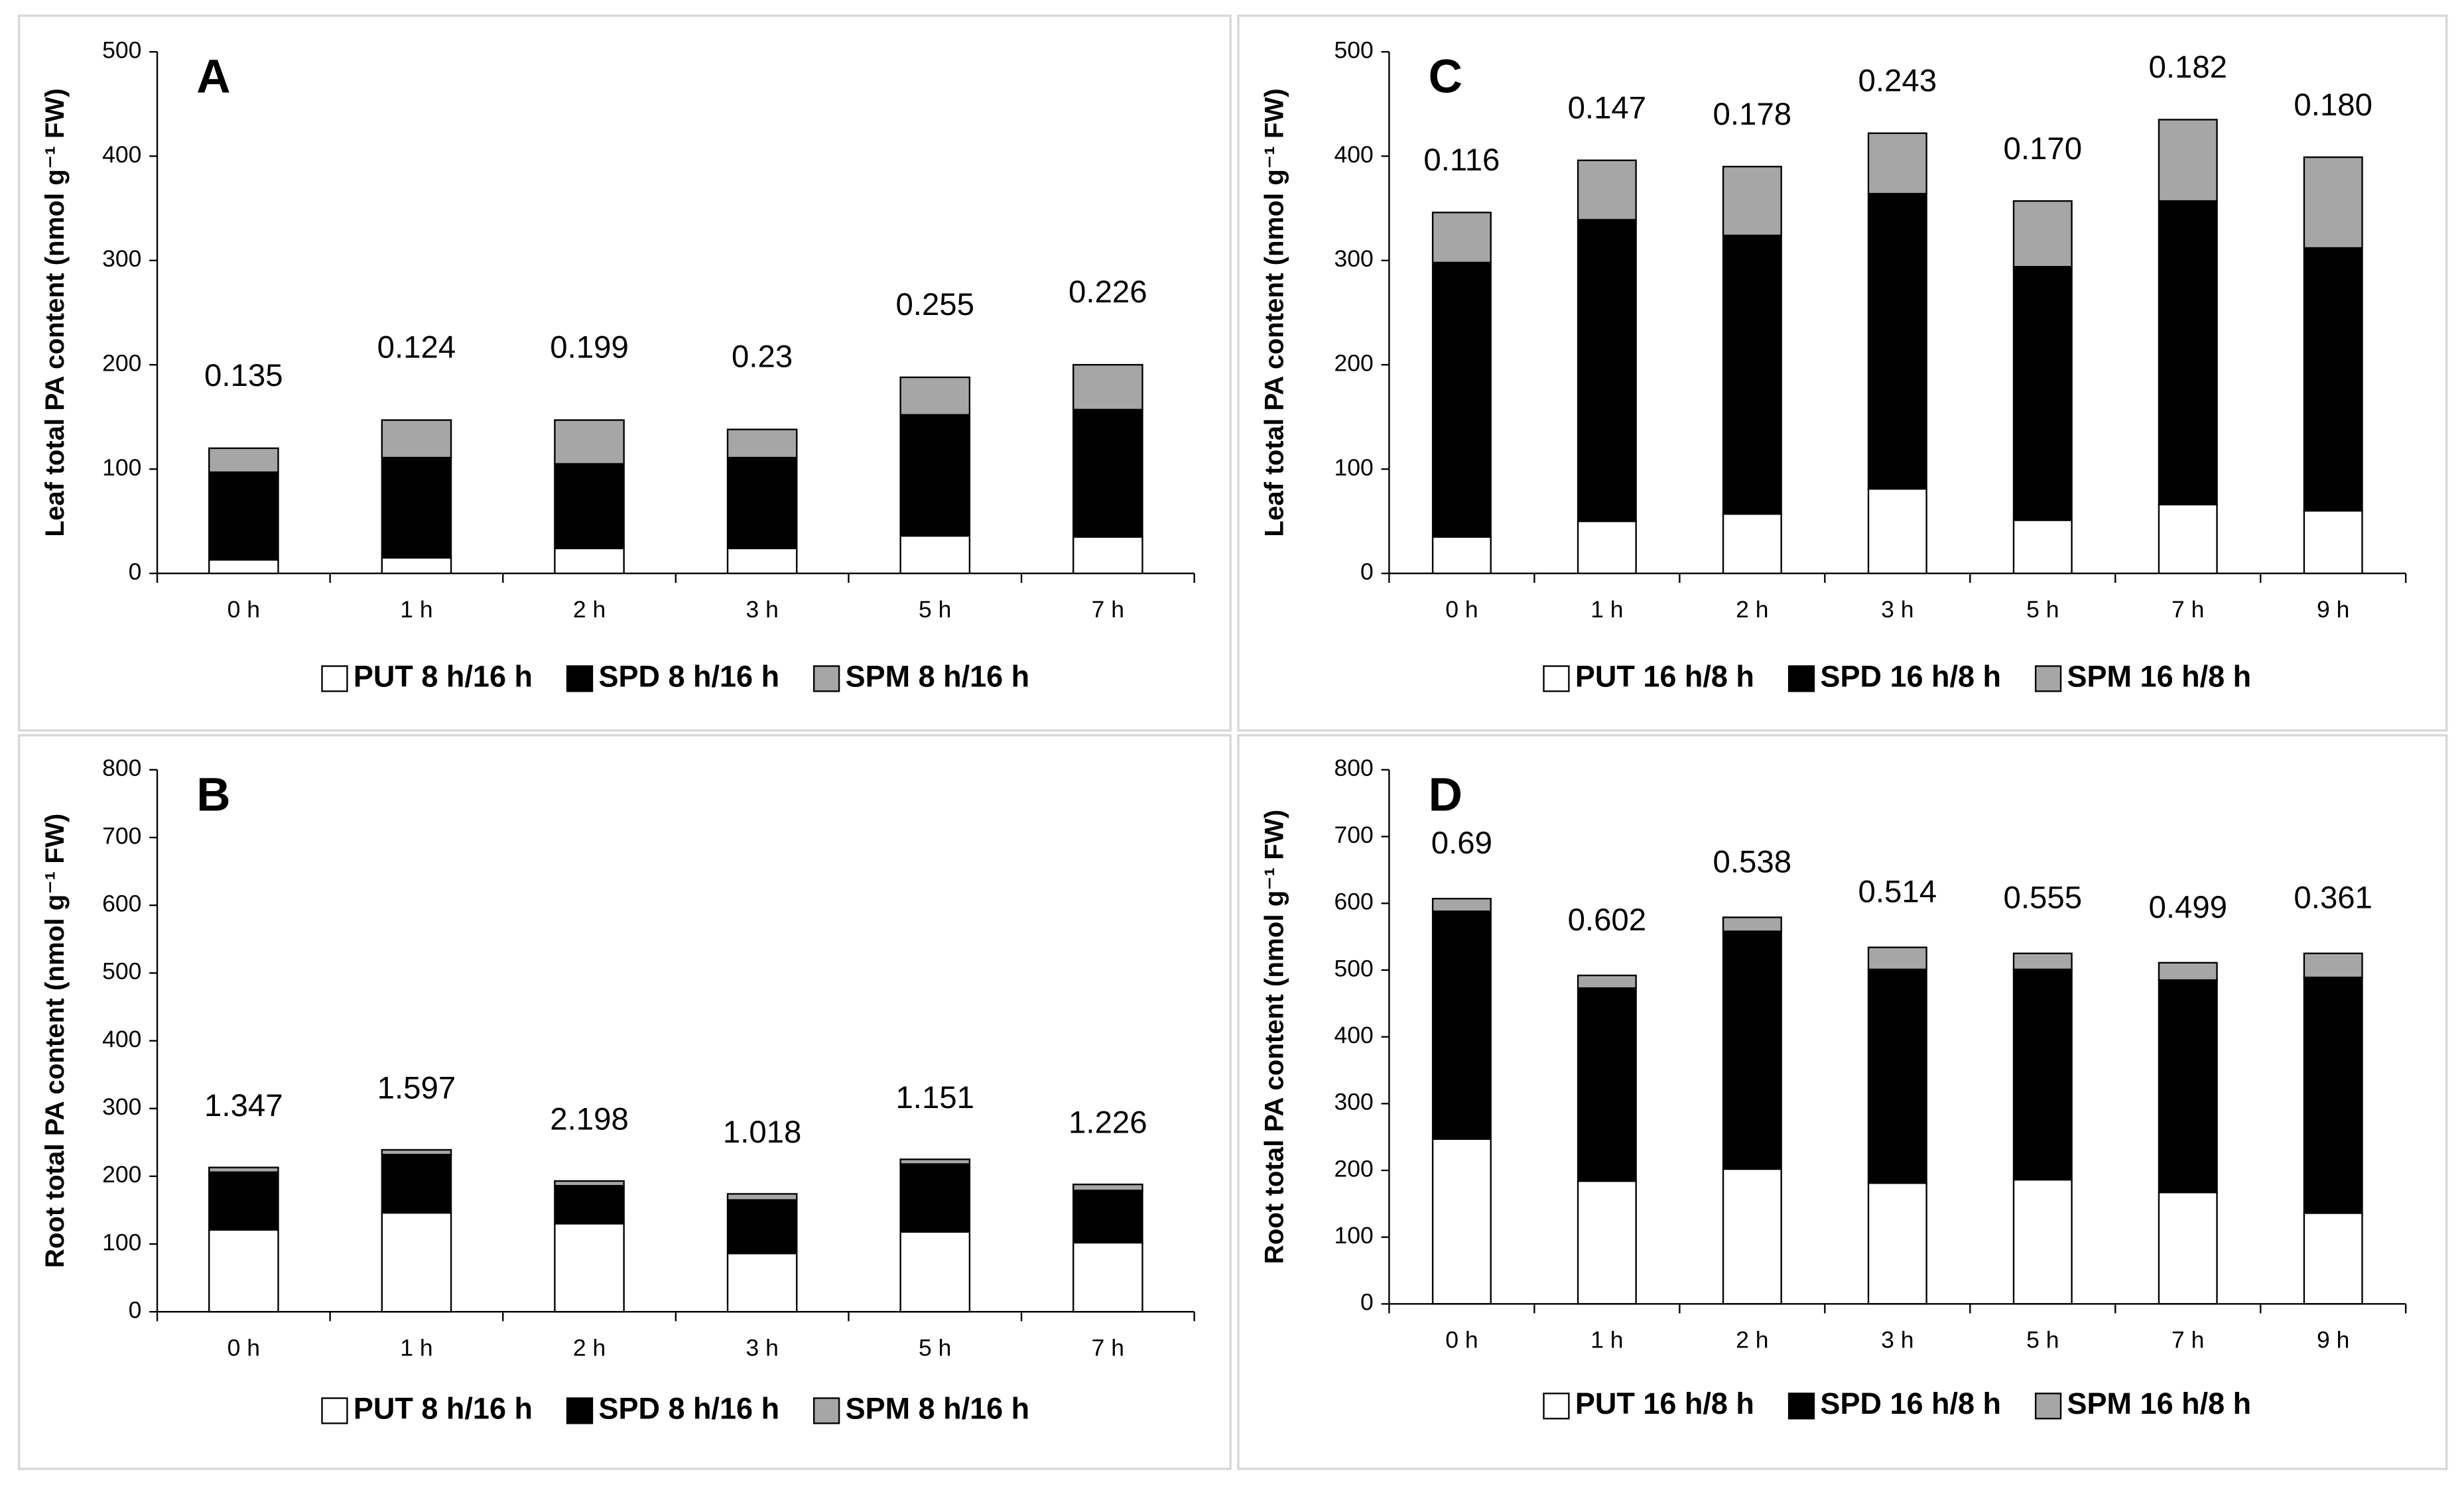 Image resolution: width=2464 pixels, height=1494 pixels. What do you see at coordinates (689, 1408) in the screenshot?
I see `legend-label: SPD 8 h/16 h` at bounding box center [689, 1408].